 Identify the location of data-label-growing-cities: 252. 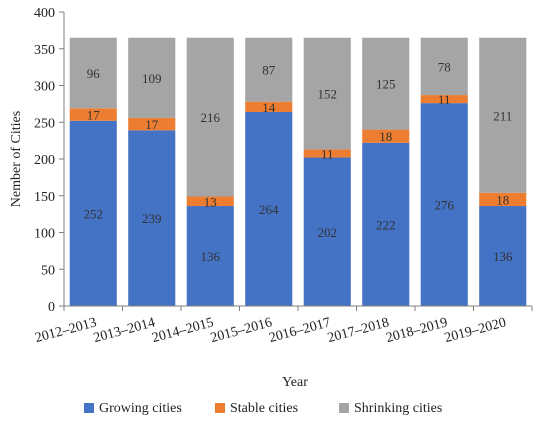
(94, 213).